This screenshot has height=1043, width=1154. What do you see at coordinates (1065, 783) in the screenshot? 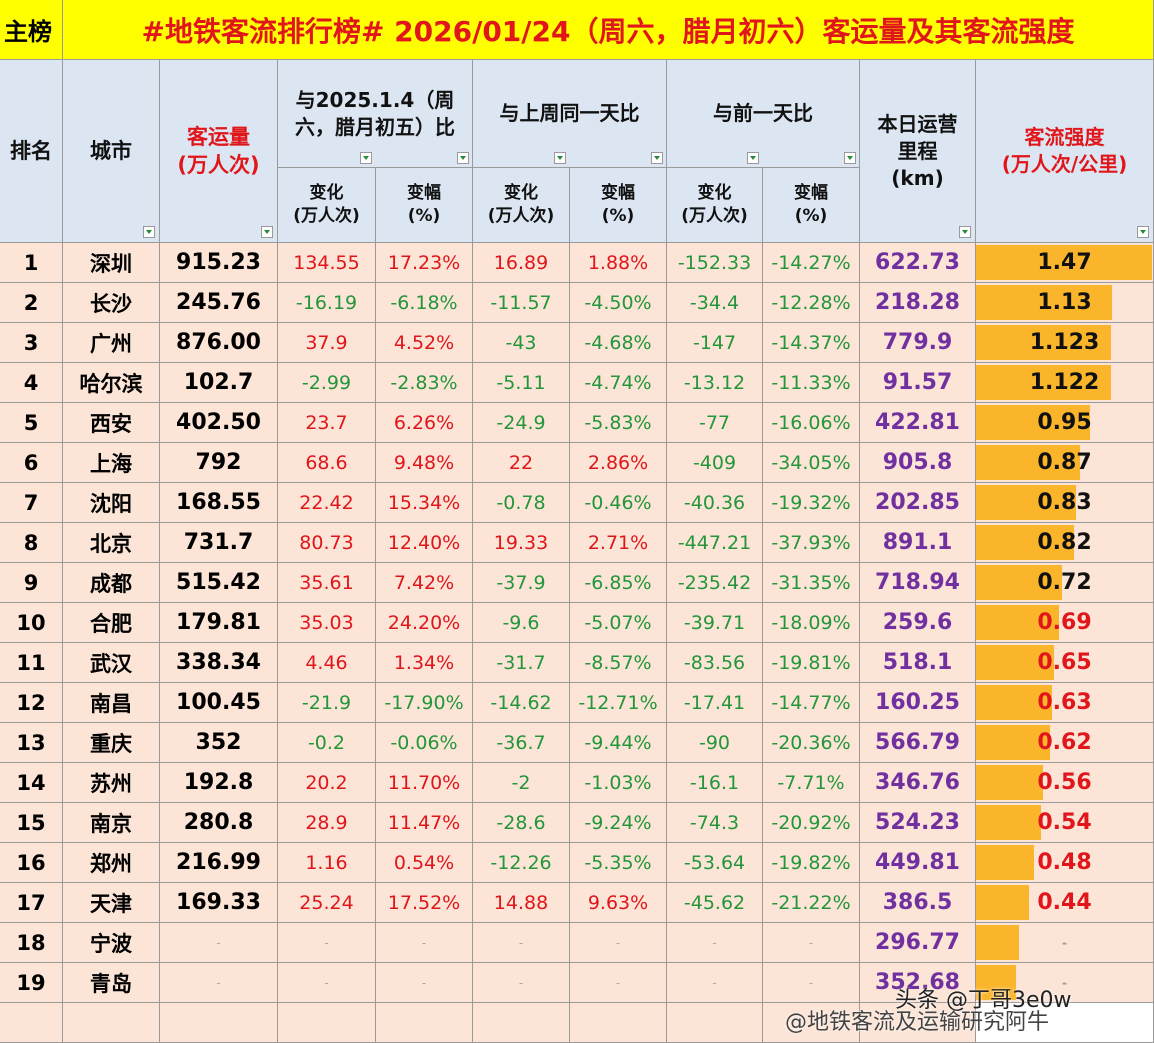
I see `intensity-cell: 0.56` at bounding box center [1065, 783].